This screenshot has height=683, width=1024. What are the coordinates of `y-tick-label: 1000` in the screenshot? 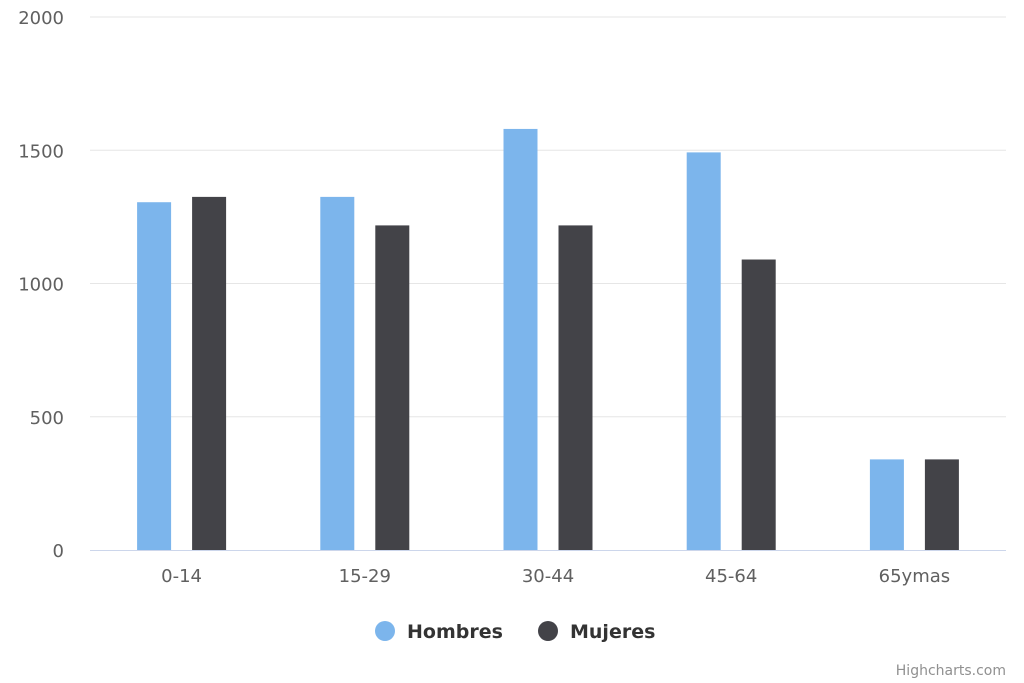 It's located at (41, 285).